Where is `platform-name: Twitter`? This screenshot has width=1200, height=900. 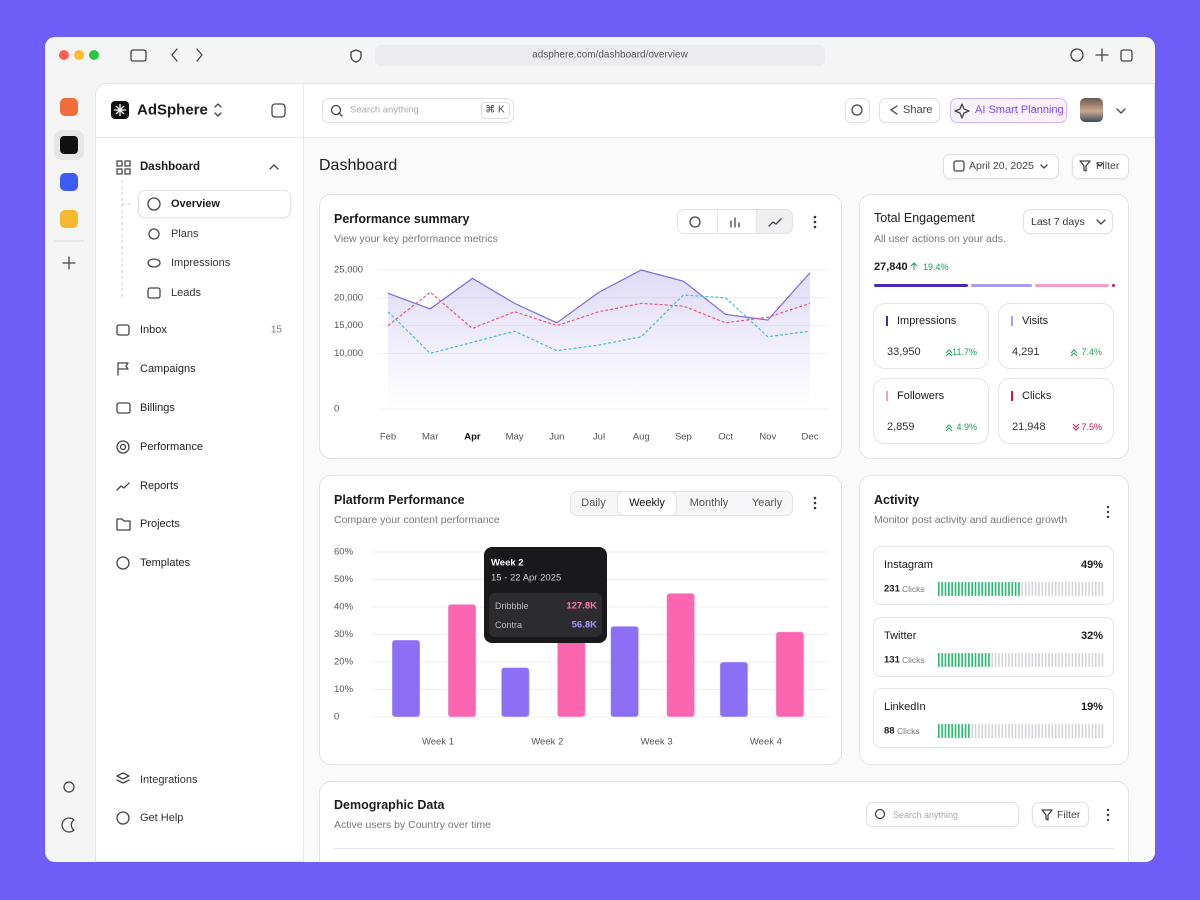 platform-name: Twitter is located at coordinates (900, 636).